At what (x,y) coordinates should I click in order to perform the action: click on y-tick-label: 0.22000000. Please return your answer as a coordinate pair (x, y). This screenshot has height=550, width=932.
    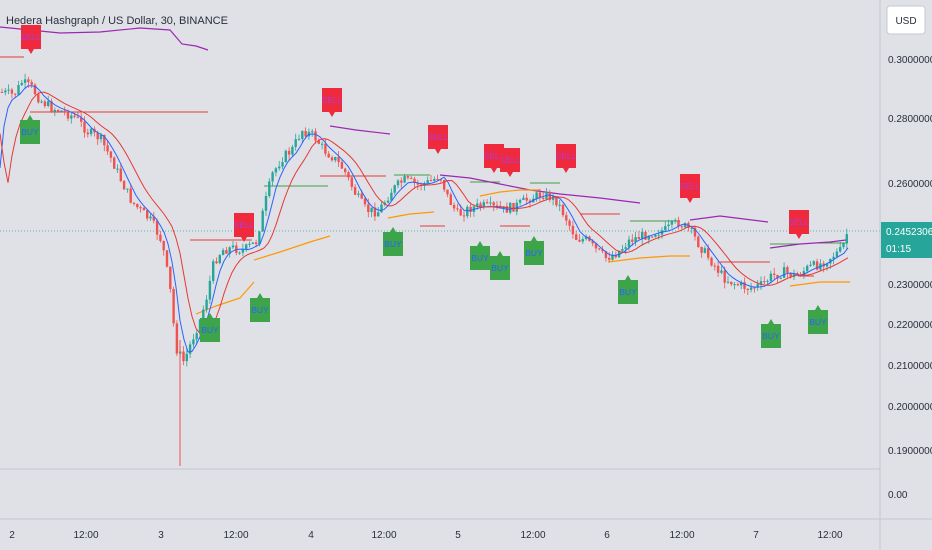
    Looking at the image, I should click on (910, 325).